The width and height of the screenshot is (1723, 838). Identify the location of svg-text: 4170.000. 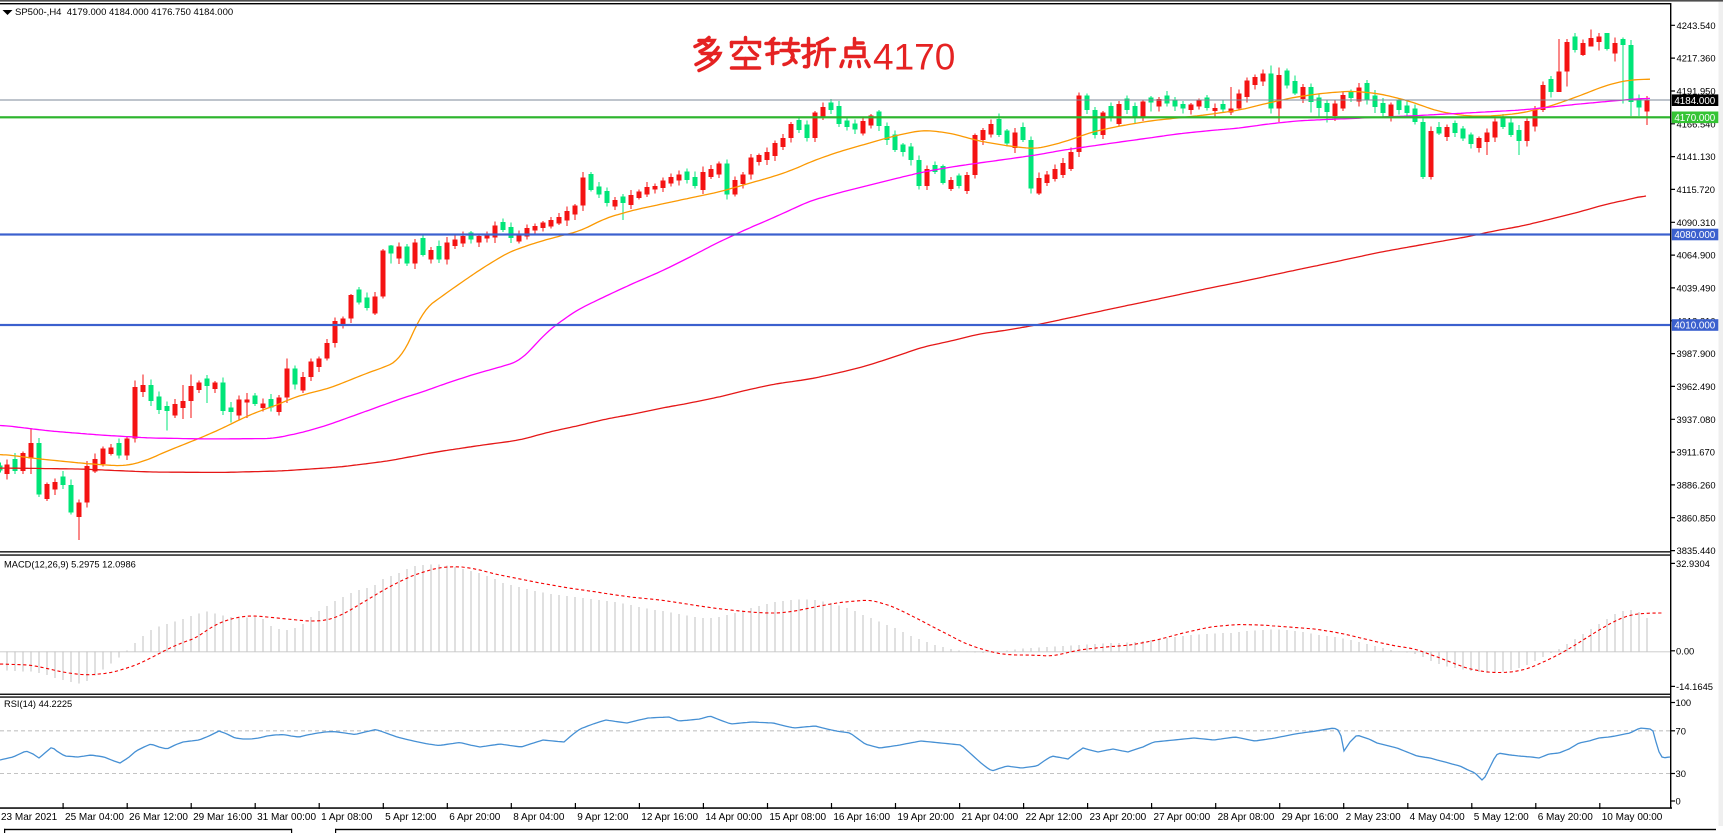
(1694, 118).